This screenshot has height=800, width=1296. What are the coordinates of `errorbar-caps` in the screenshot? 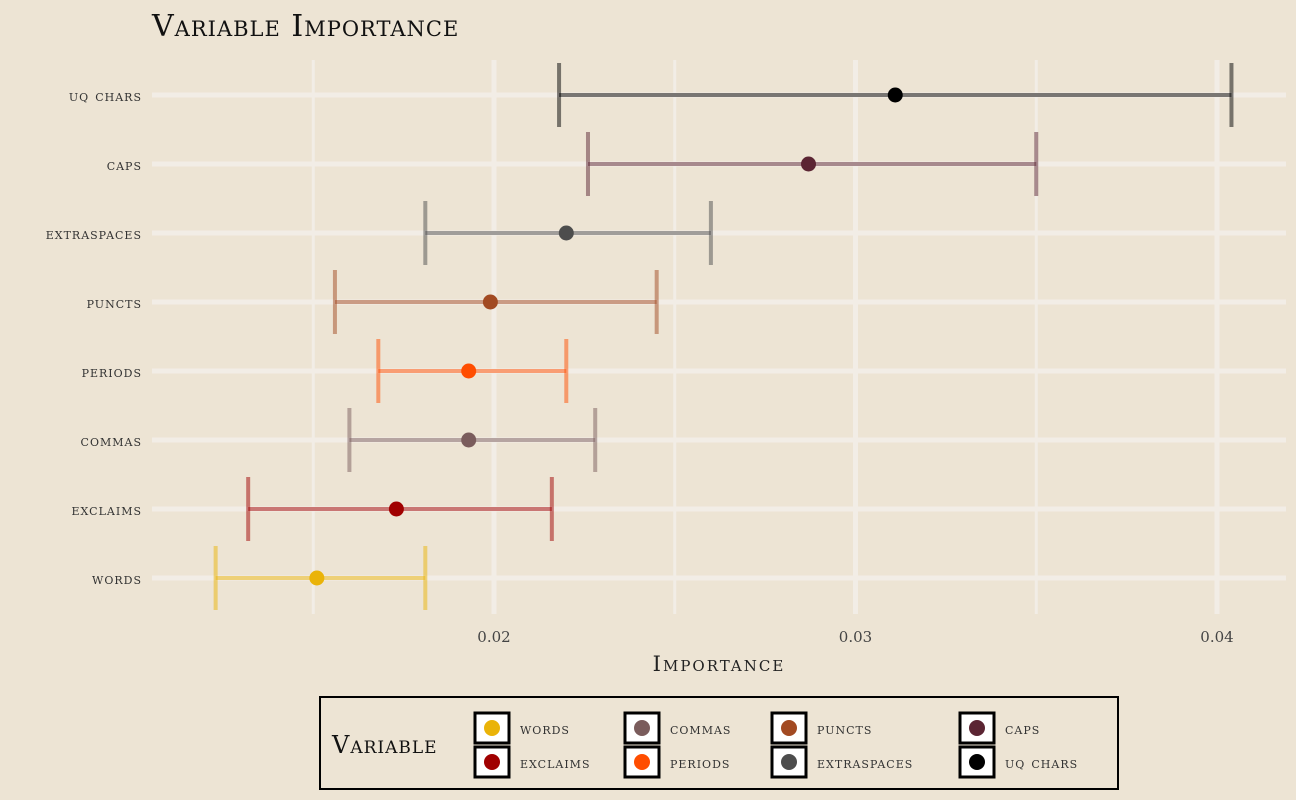 It's located at (812, 164).